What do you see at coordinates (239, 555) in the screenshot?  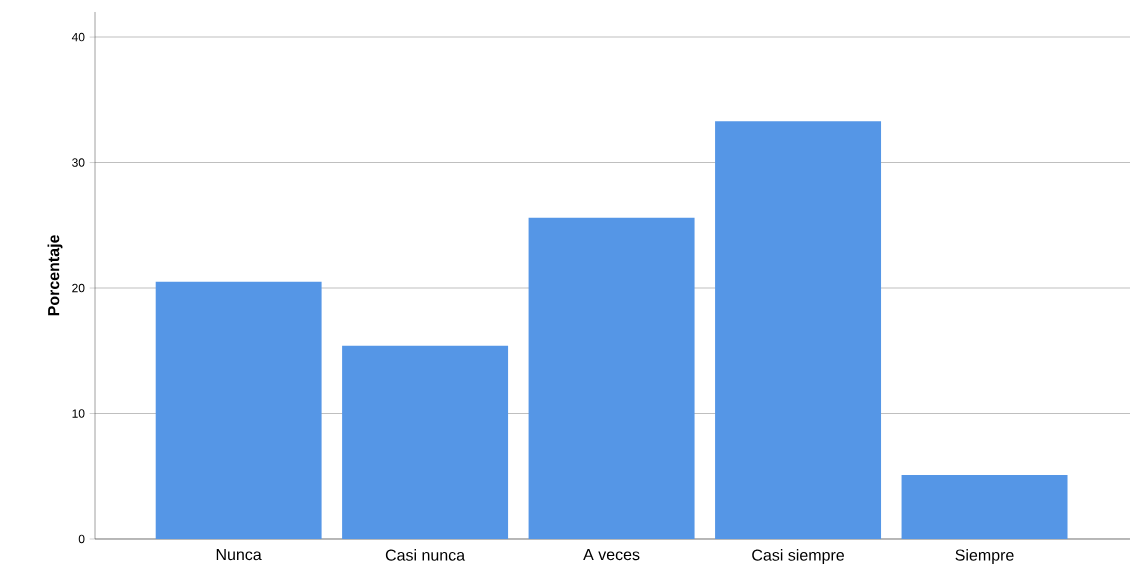 I see `x-tick-label: Nunca` at bounding box center [239, 555].